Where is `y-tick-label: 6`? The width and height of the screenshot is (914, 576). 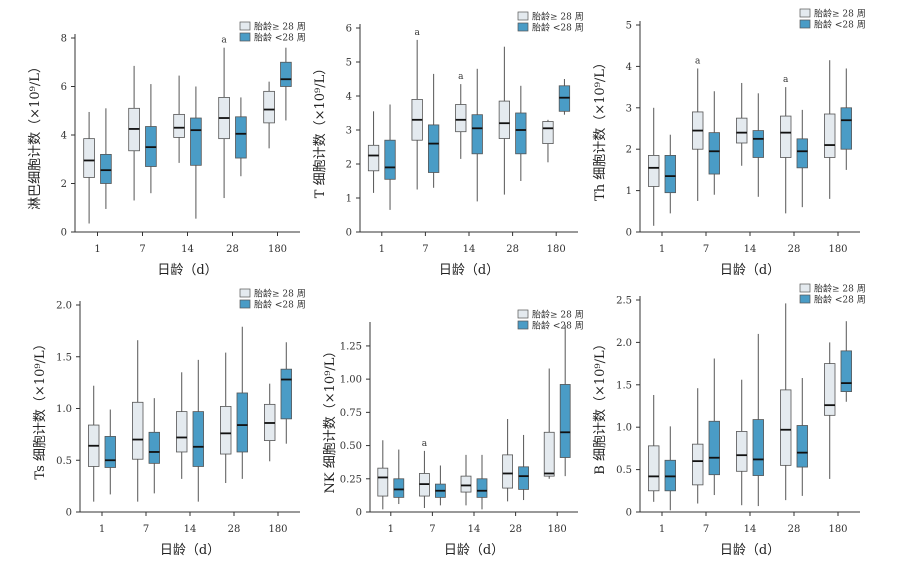
y-tick-label: 6 is located at coordinates (349, 29).